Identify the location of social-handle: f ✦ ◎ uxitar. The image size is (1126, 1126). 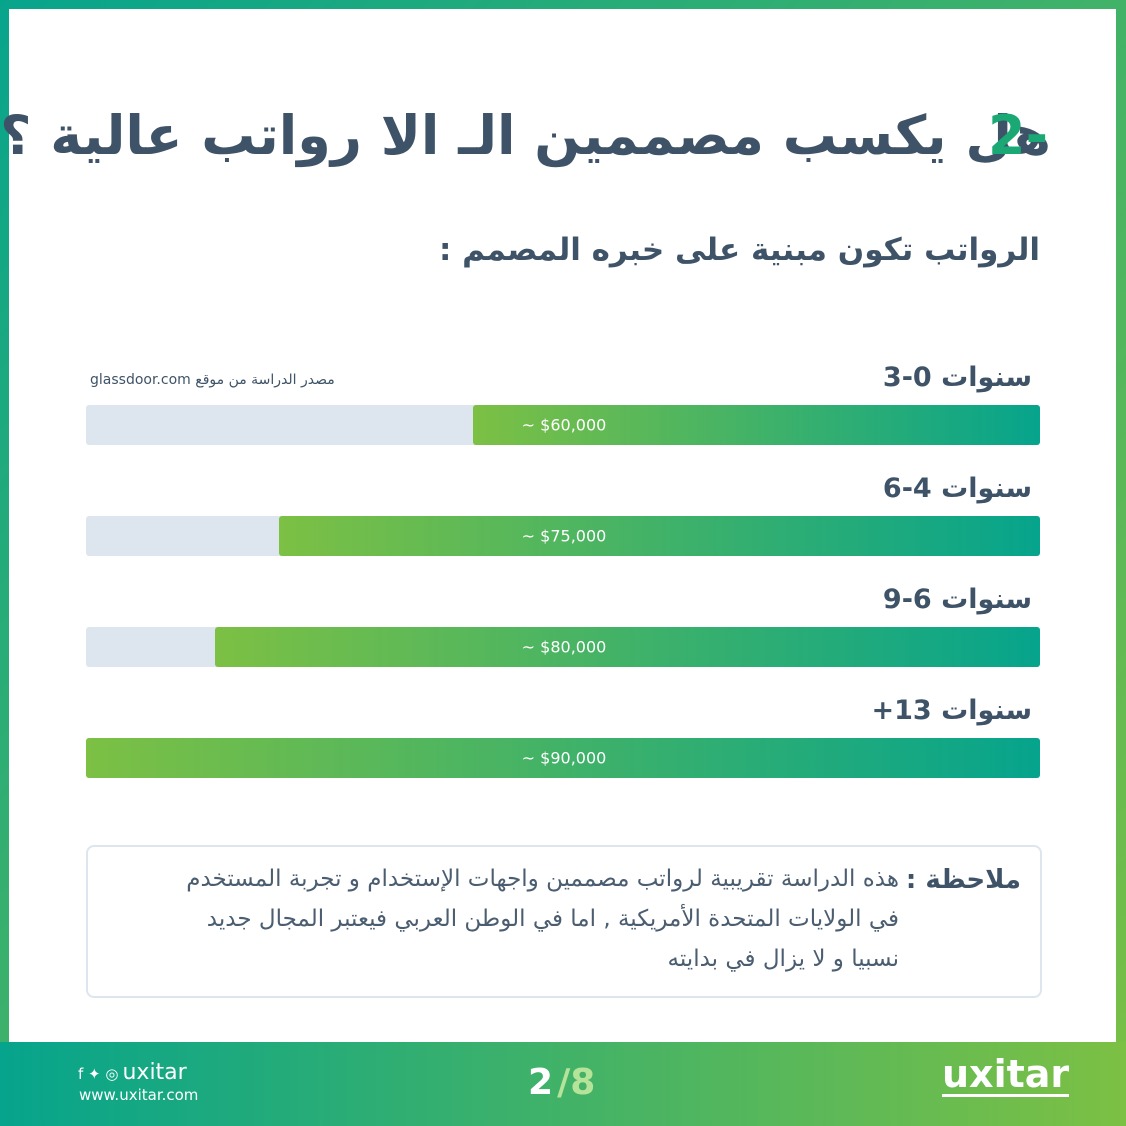
(132, 1072).